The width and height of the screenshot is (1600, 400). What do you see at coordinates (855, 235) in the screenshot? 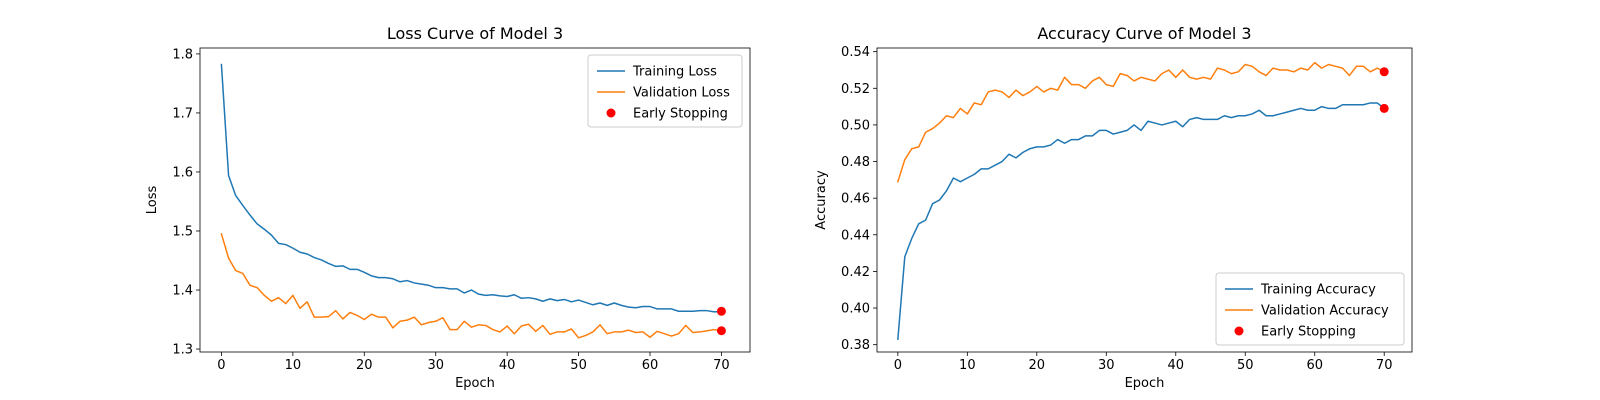
I see `y-tick-label: 0.44` at bounding box center [855, 235].